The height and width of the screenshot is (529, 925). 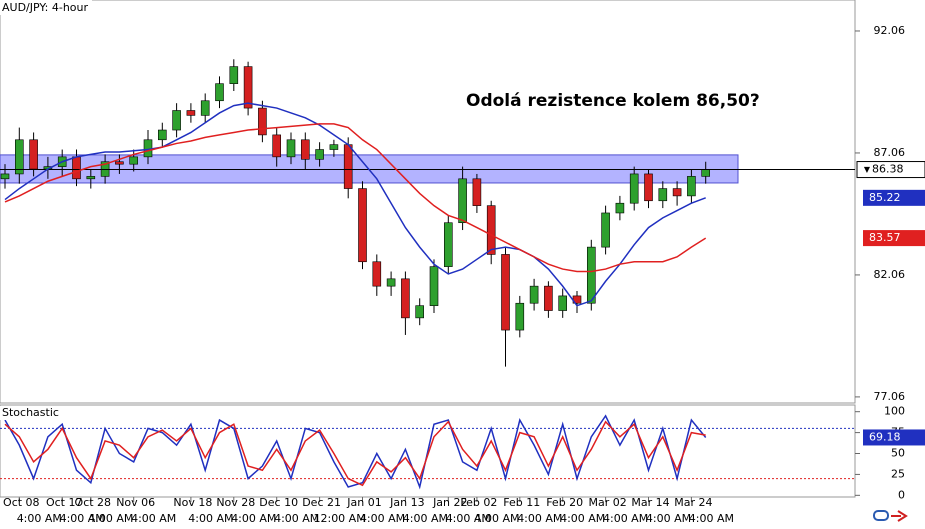 I want to click on x-tick-label: Dec 10, so click(x=278, y=502).